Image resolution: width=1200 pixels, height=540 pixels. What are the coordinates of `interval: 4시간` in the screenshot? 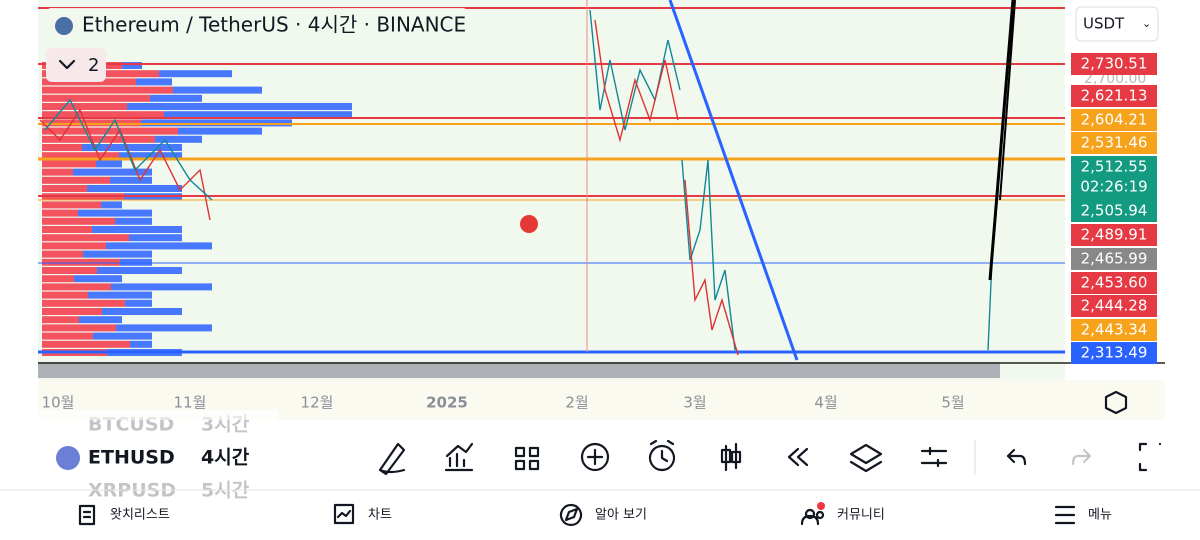 It's located at (225, 458).